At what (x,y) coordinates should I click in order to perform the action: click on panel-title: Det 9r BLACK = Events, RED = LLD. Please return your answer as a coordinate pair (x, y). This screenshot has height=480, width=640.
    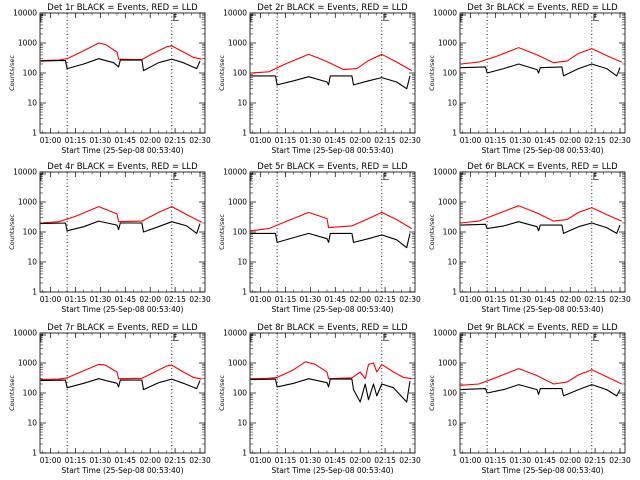
    Looking at the image, I should click on (542, 328).